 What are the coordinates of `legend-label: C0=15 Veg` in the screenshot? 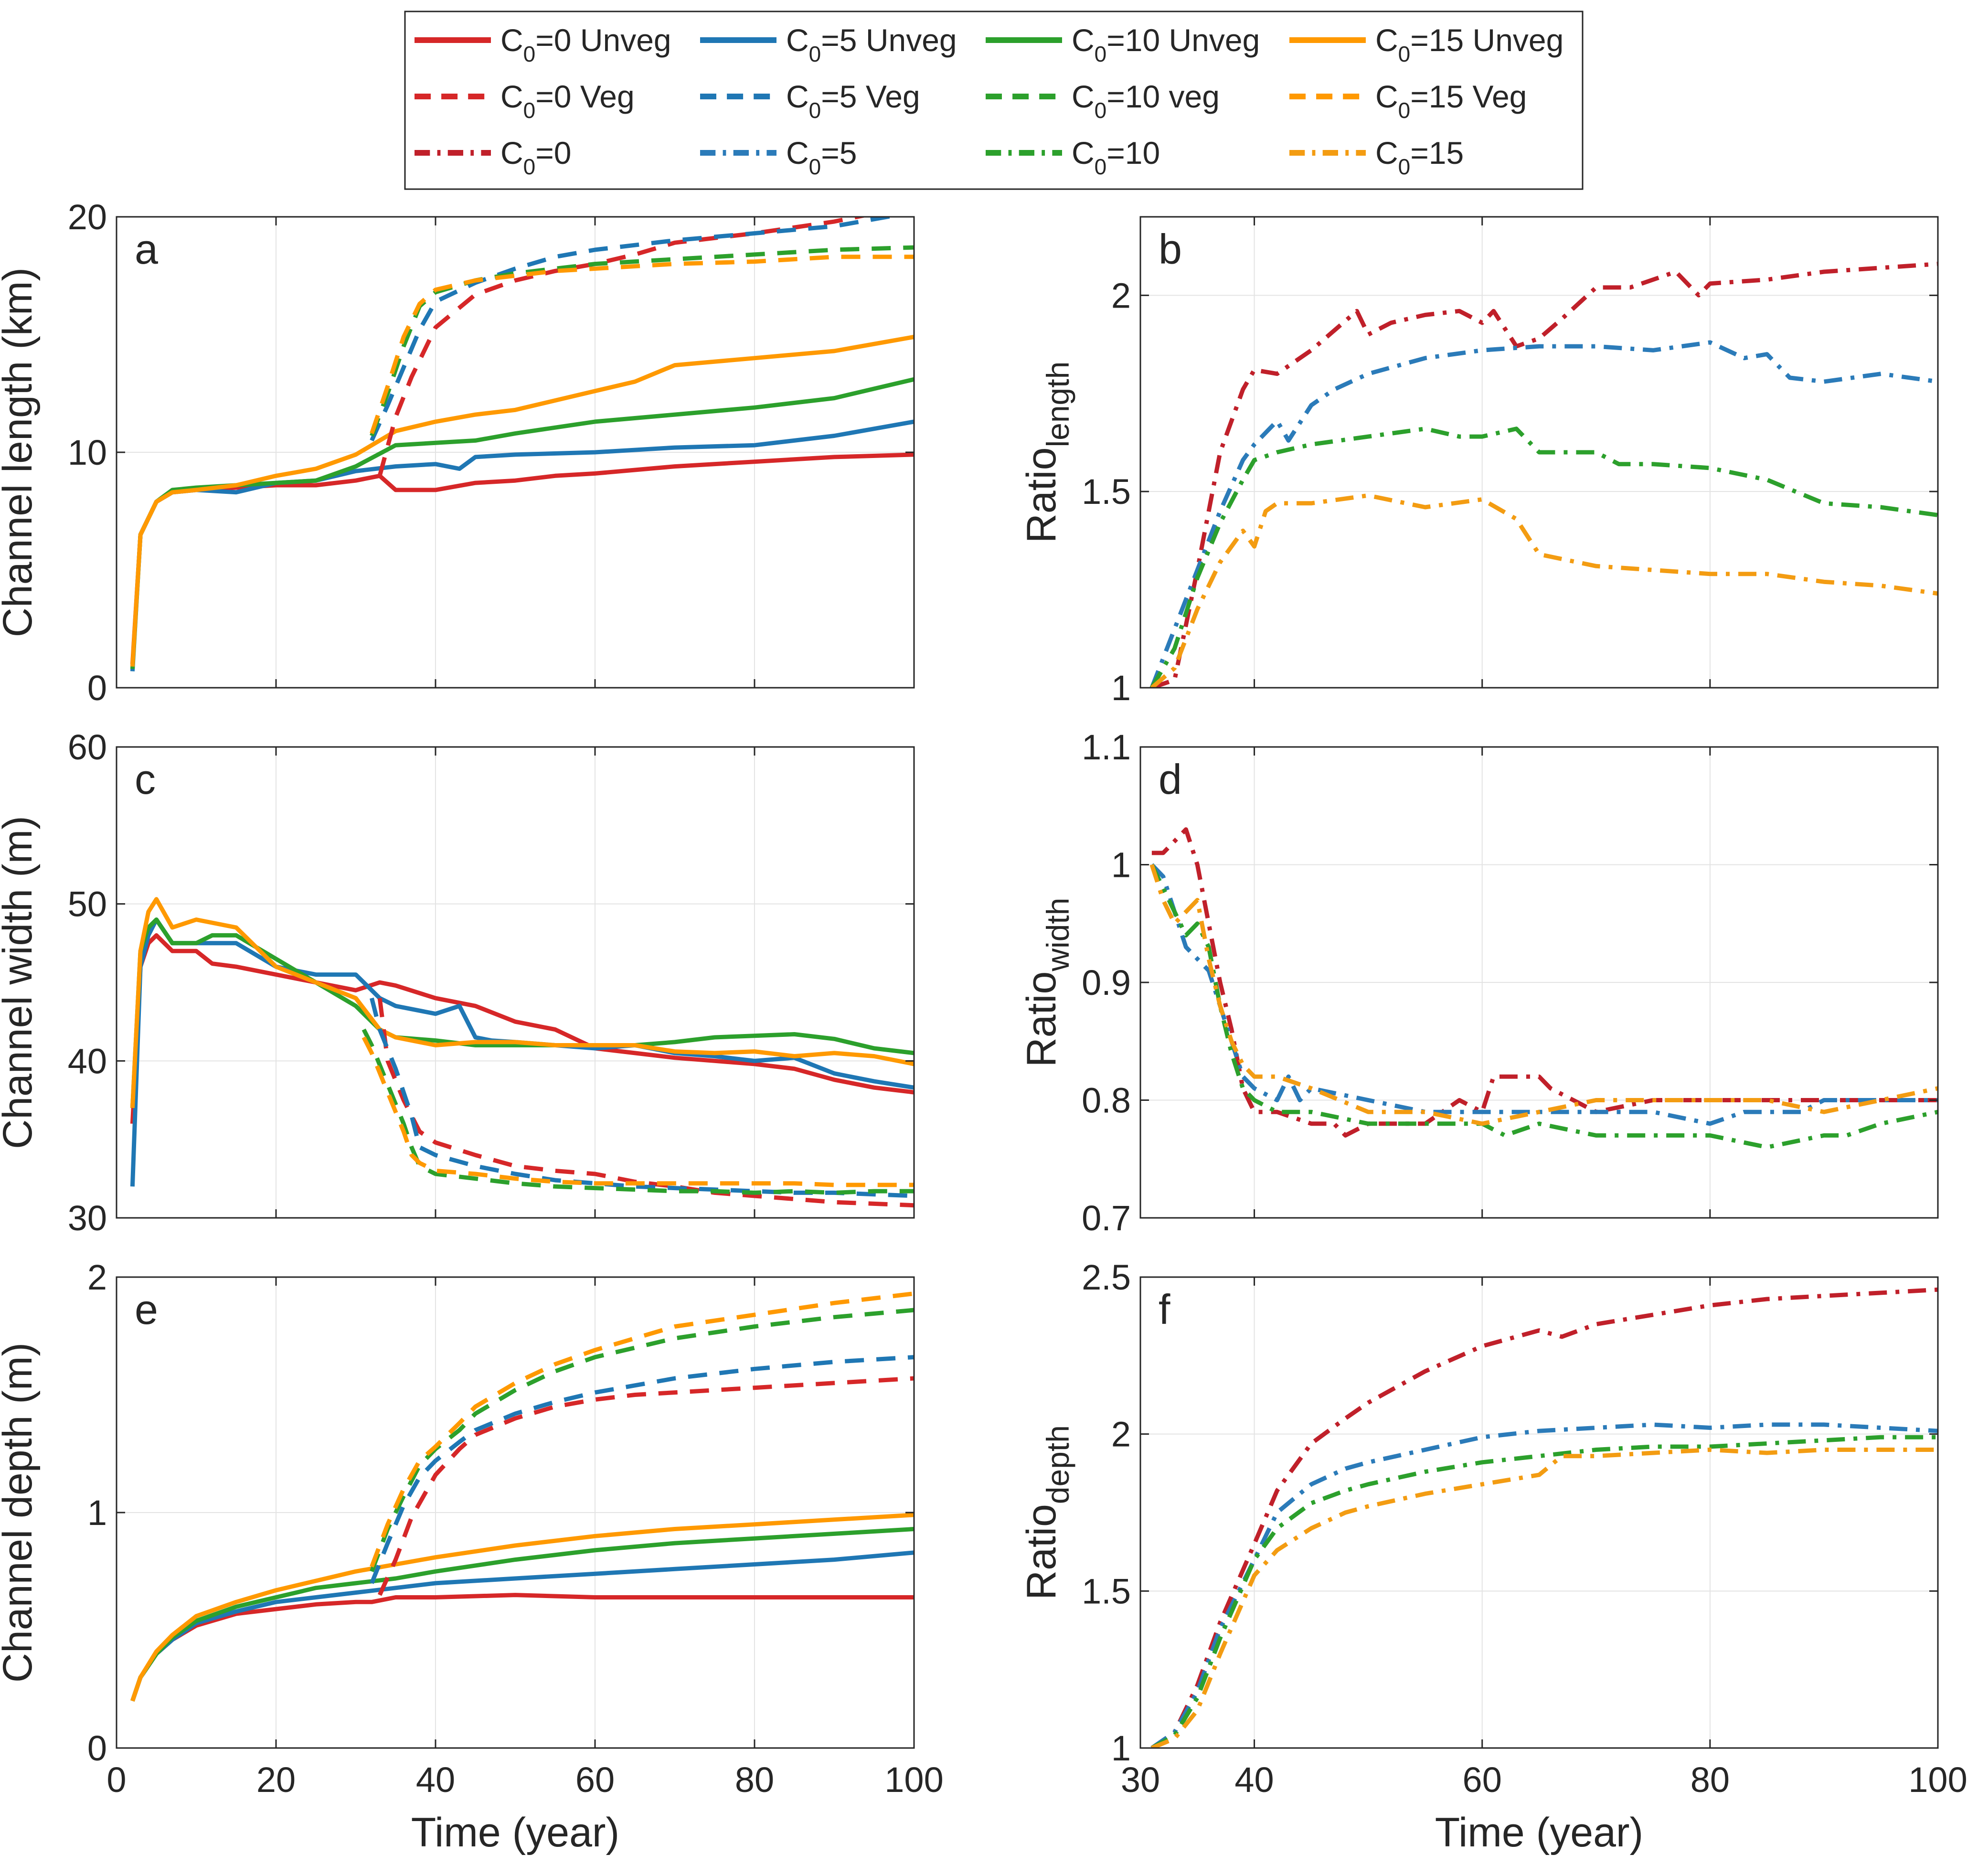 It's located at (1451, 101).